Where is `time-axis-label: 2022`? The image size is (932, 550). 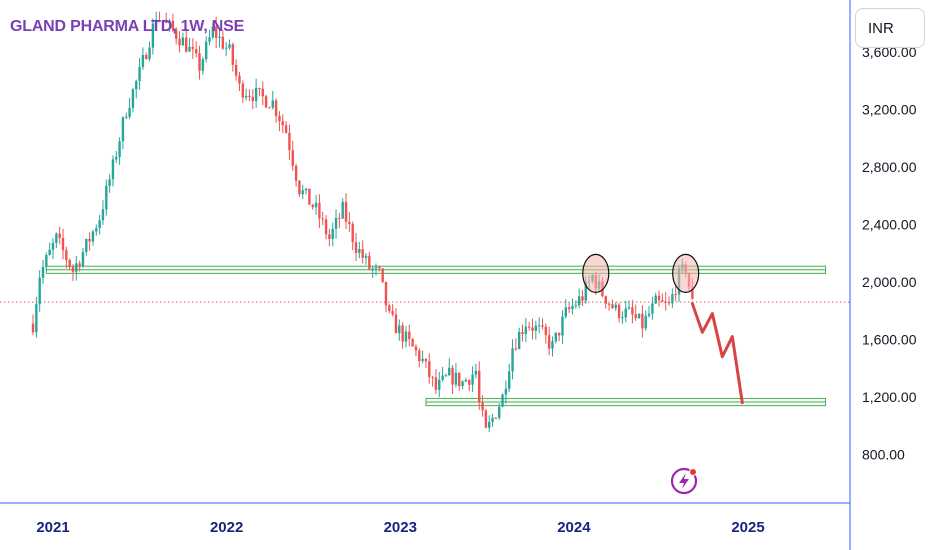 time-axis-label: 2022 is located at coordinates (226, 527).